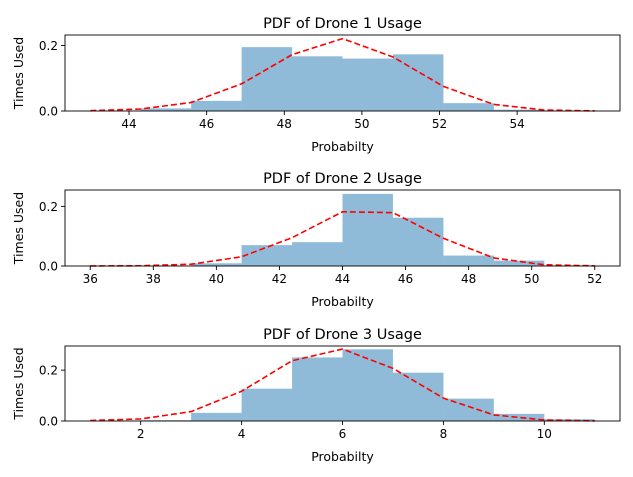  What do you see at coordinates (242, 434) in the screenshot?
I see `x-tick-label: 4` at bounding box center [242, 434].